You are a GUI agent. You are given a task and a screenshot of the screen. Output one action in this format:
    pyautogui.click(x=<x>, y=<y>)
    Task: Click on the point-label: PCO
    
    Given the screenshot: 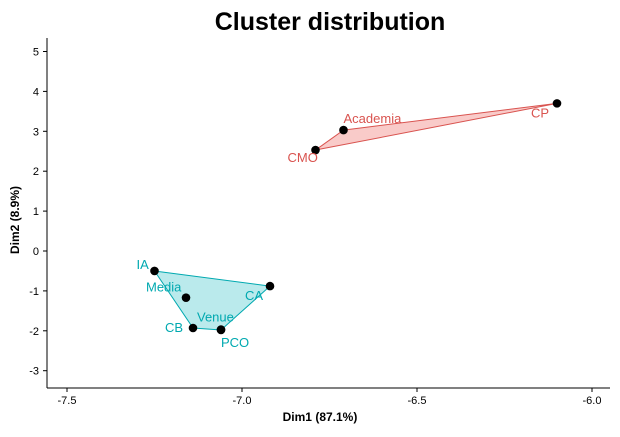 What is the action you would take?
    pyautogui.click(x=235, y=342)
    